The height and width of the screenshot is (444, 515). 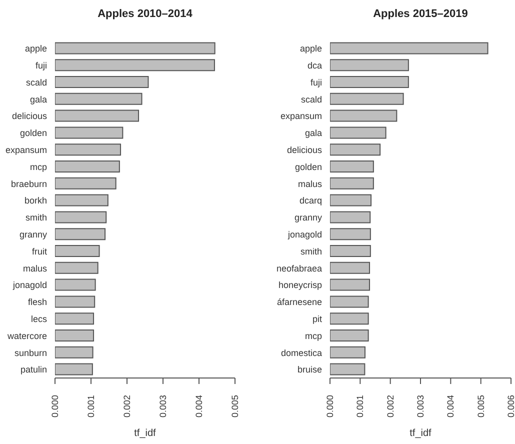 I want to click on y-tick-label: honeycrisp, so click(x=300, y=285).